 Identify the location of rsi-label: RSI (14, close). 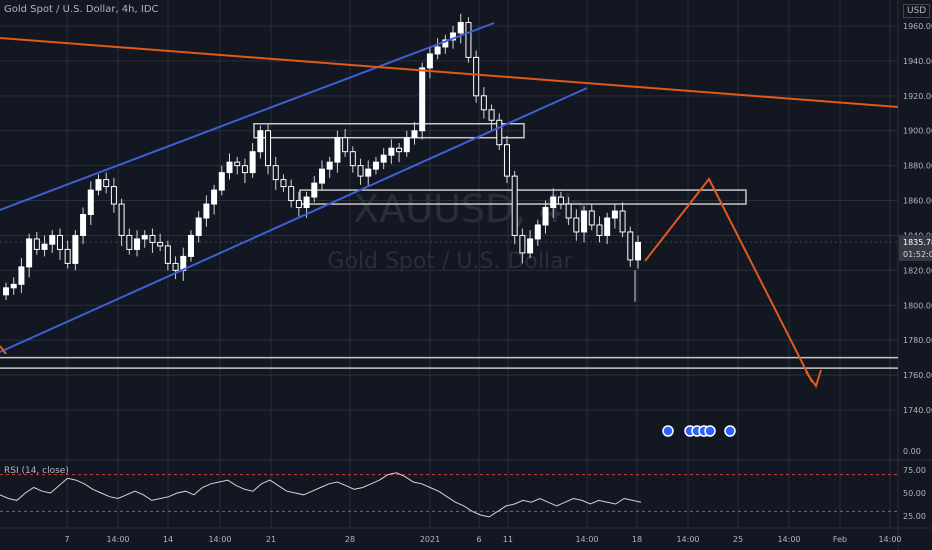
(36, 471).